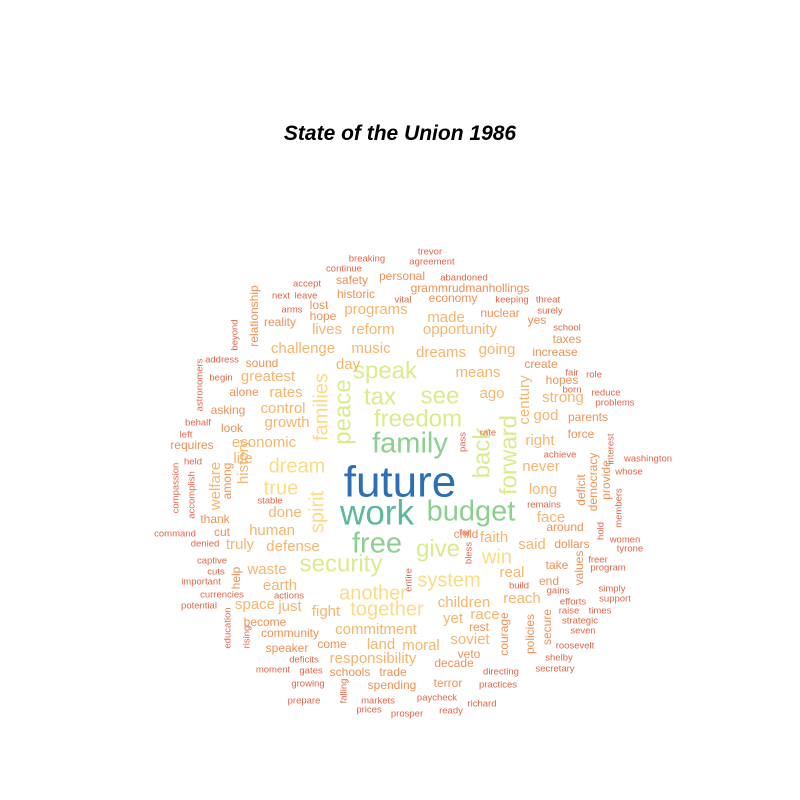 This screenshot has width=800, height=800. What do you see at coordinates (571, 373) in the screenshot?
I see `word-fair: fair` at bounding box center [571, 373].